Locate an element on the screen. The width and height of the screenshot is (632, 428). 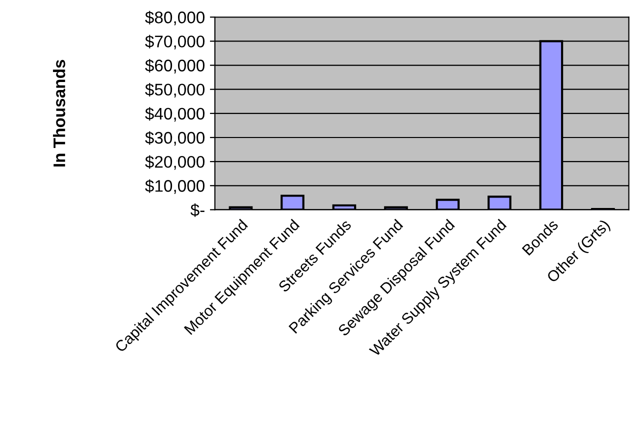
y-axis-title: In Thousands is located at coordinates (59, 113).